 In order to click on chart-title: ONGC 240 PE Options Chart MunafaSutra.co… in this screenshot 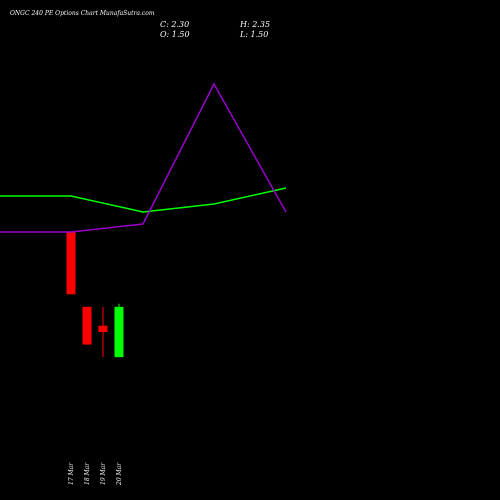, I will do `click(82, 13)`.